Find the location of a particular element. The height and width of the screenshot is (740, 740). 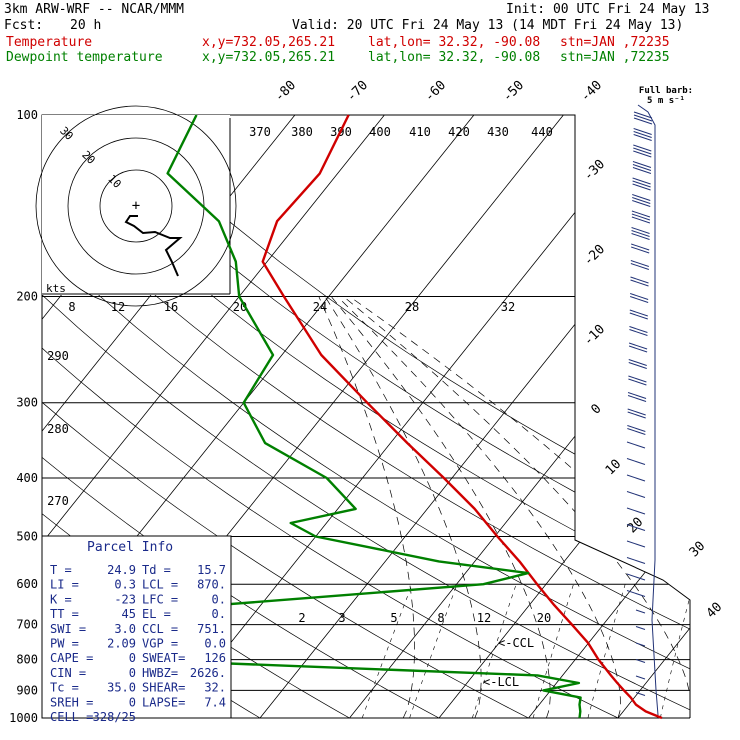

isotherm-label: 40 is located at coordinates (715, 611).